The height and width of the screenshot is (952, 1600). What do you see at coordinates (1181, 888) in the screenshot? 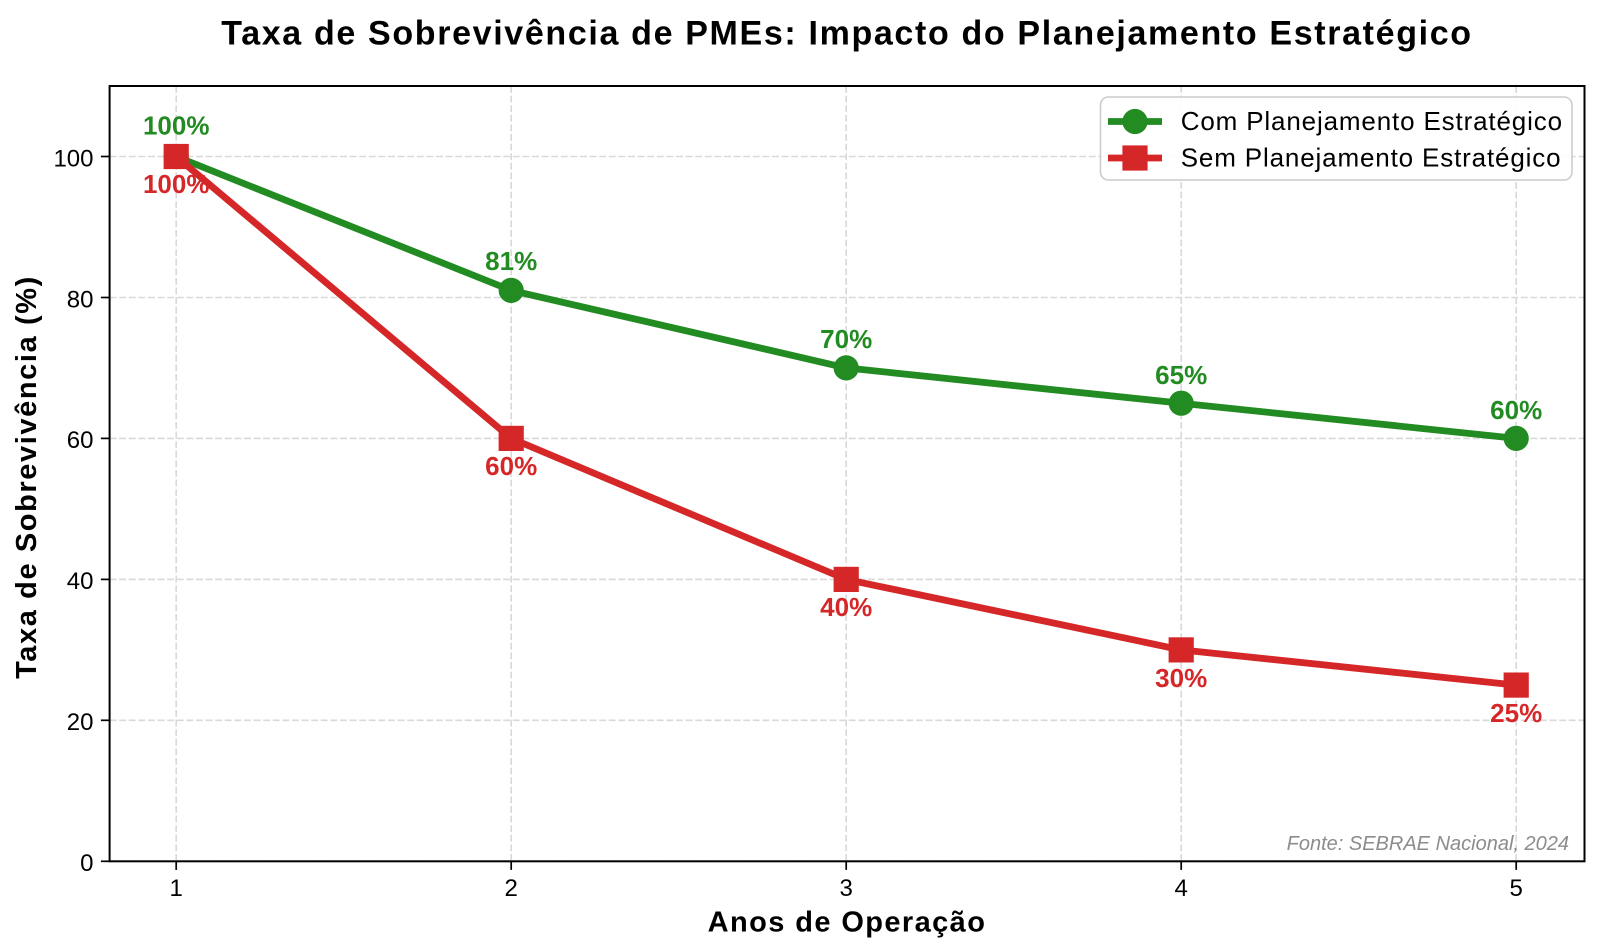
I see `svg-text: 4` at bounding box center [1181, 888].